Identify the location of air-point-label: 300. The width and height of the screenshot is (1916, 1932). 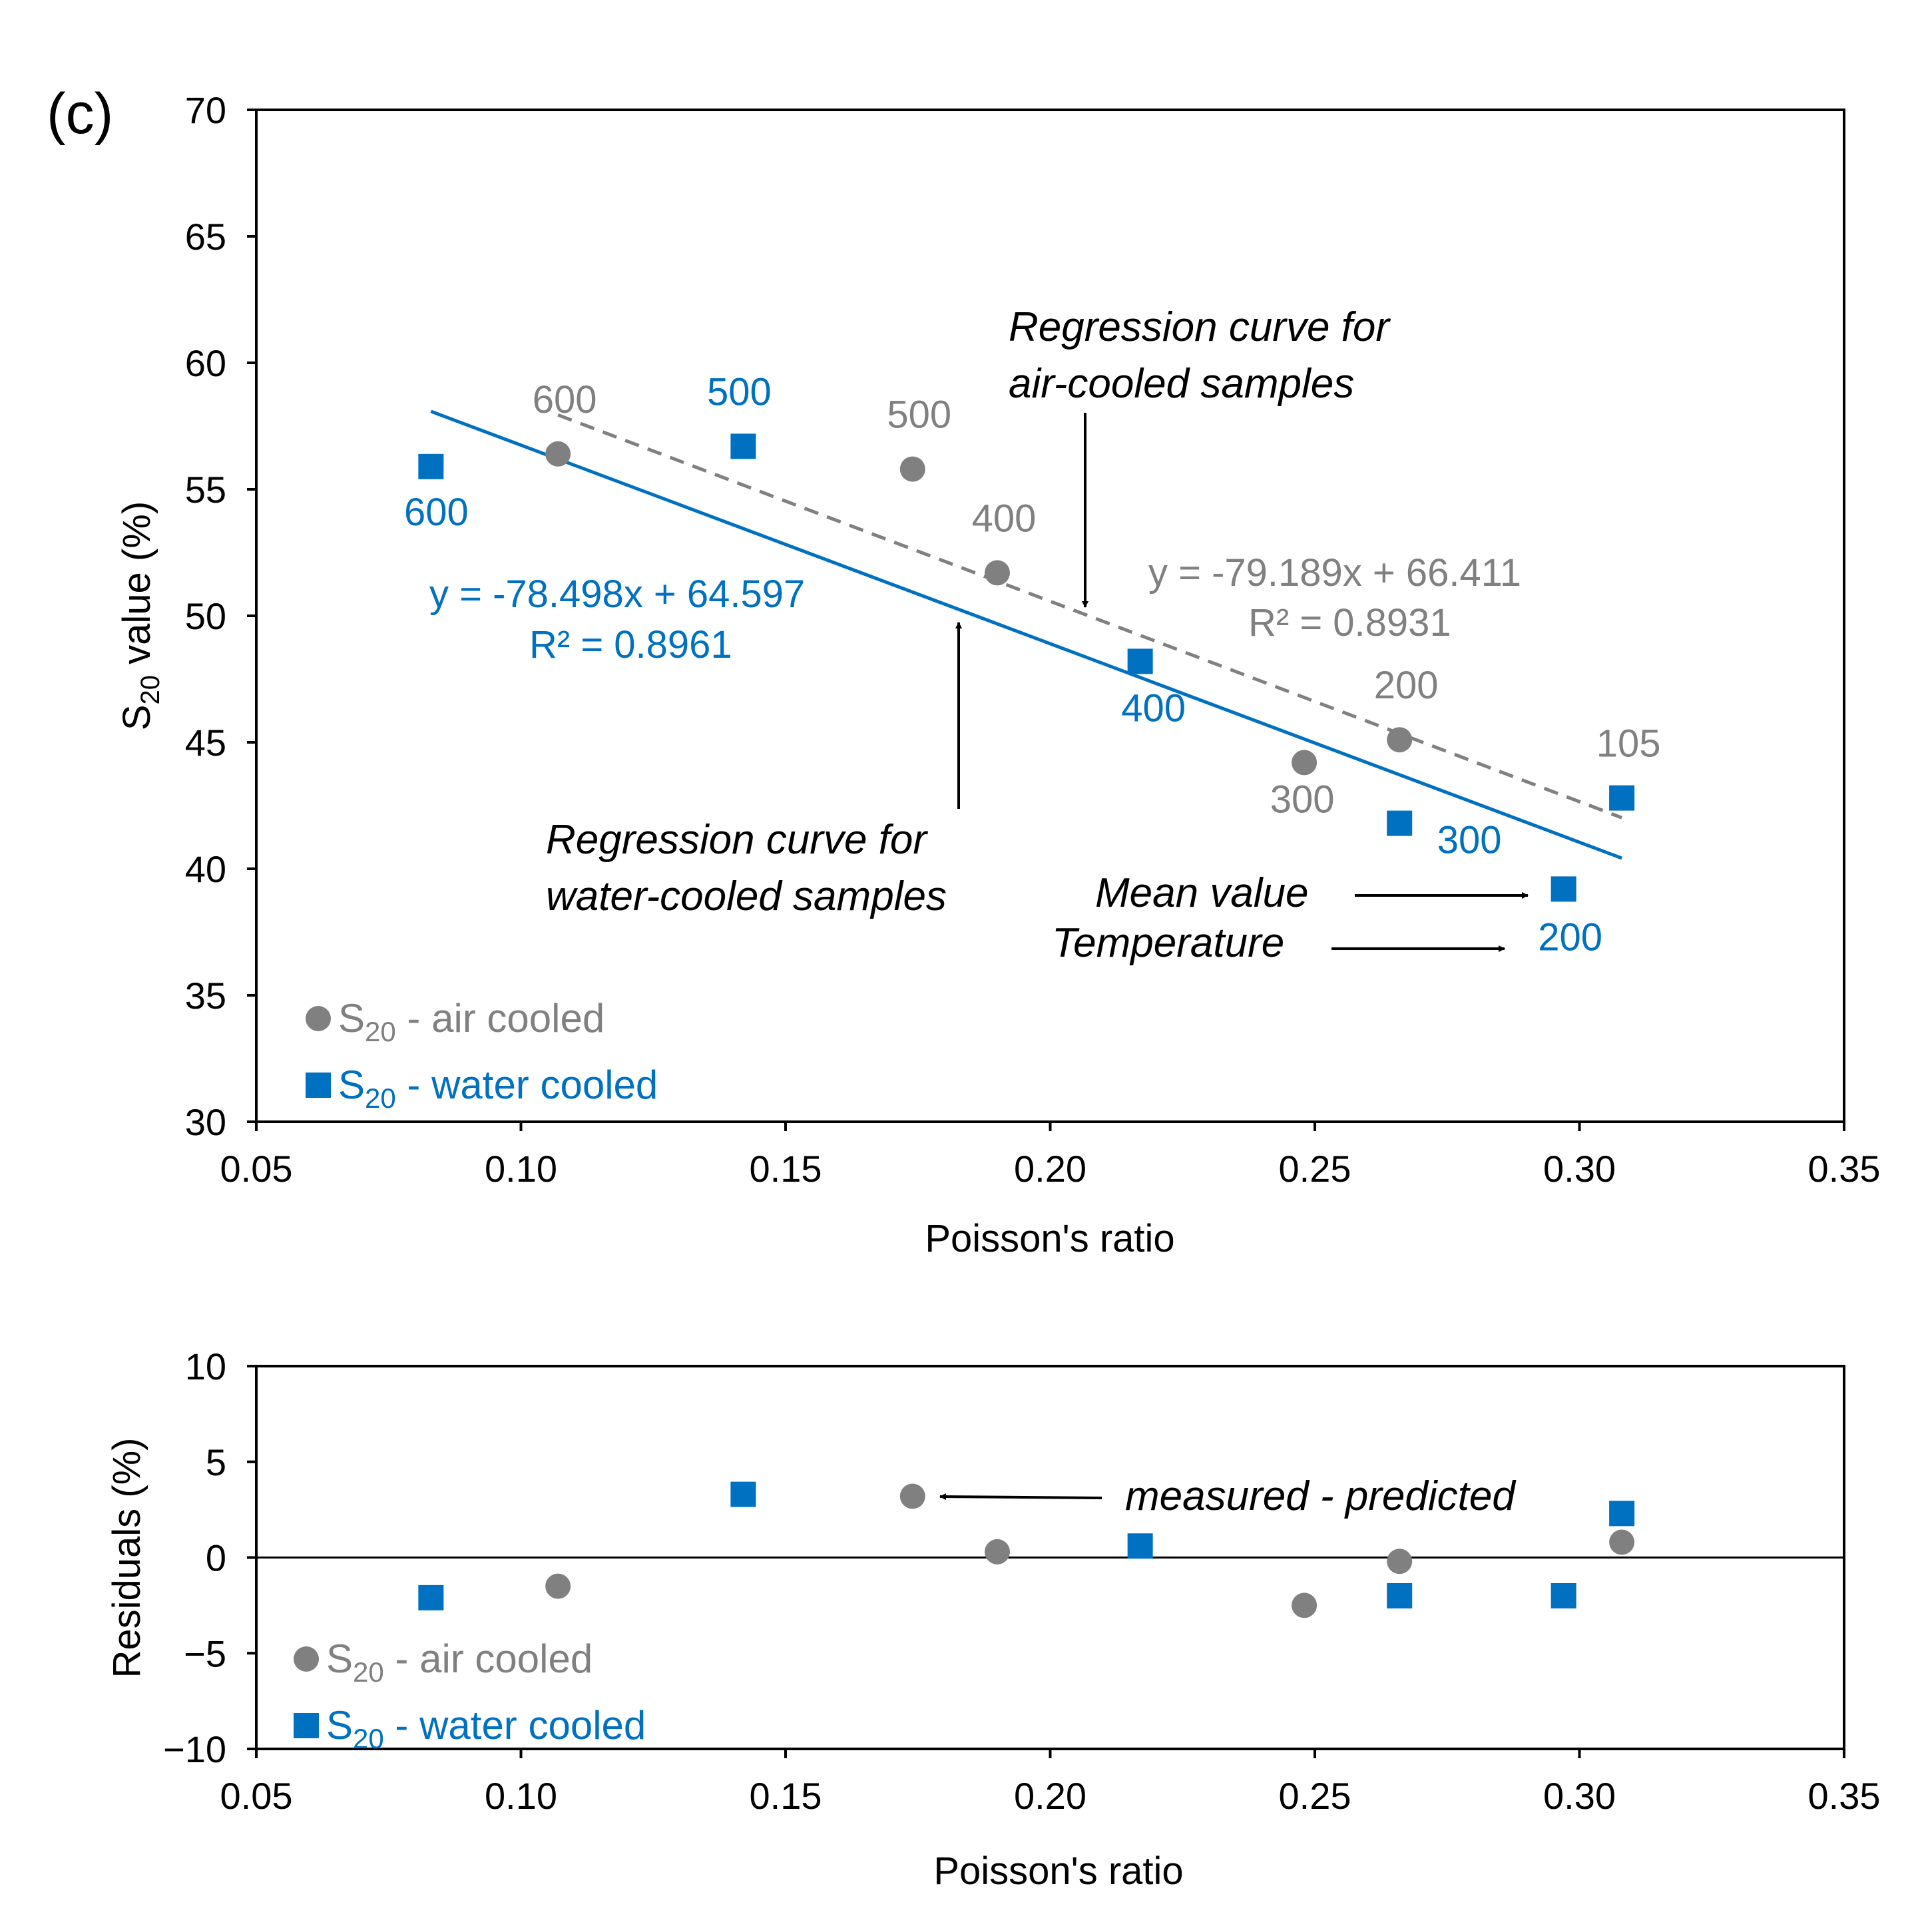
(1302, 800).